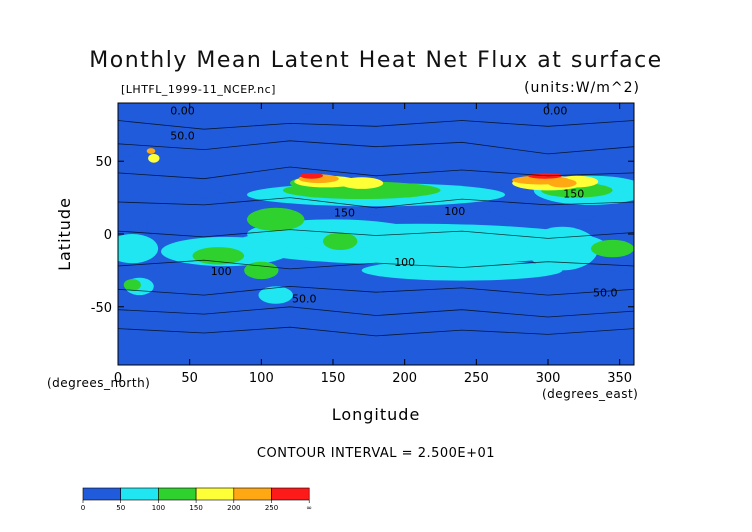  I want to click on y-unit-label: (degrees_north), so click(98, 383).